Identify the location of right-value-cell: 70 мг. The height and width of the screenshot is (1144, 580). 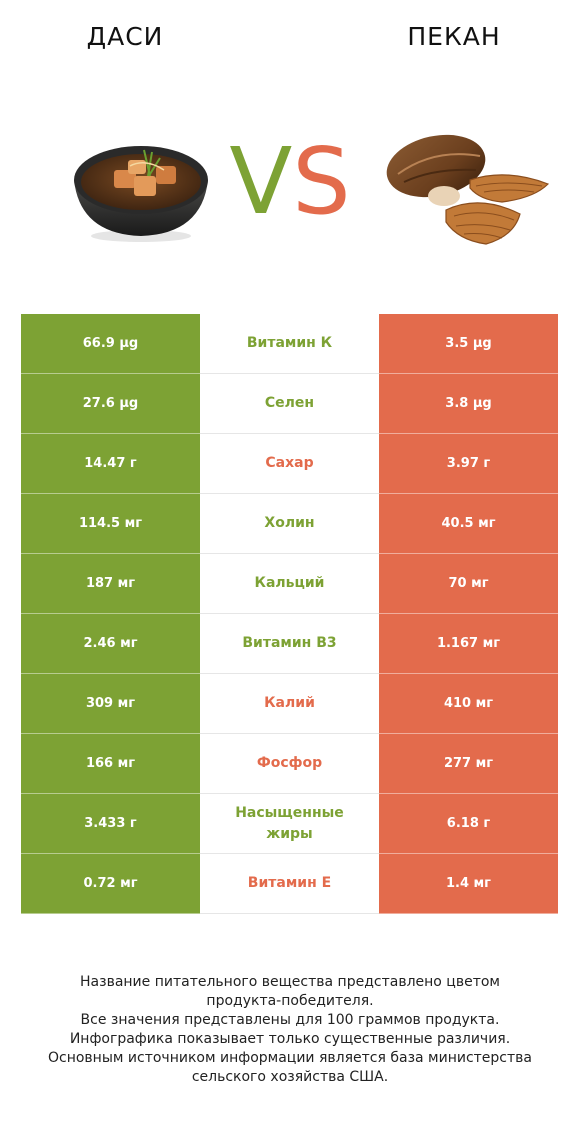
(468, 584).